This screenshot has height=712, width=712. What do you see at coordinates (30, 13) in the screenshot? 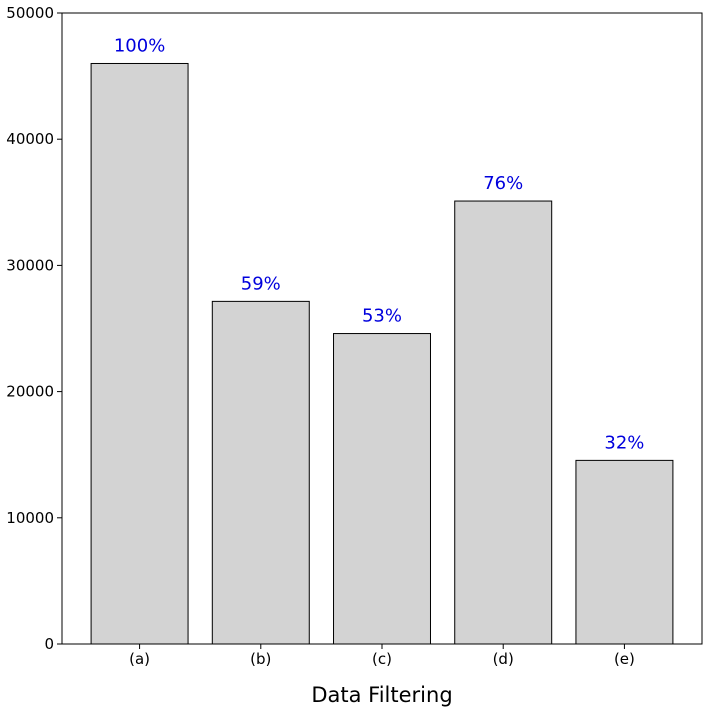
I see `y-tick-label-5: 50000` at bounding box center [30, 13].